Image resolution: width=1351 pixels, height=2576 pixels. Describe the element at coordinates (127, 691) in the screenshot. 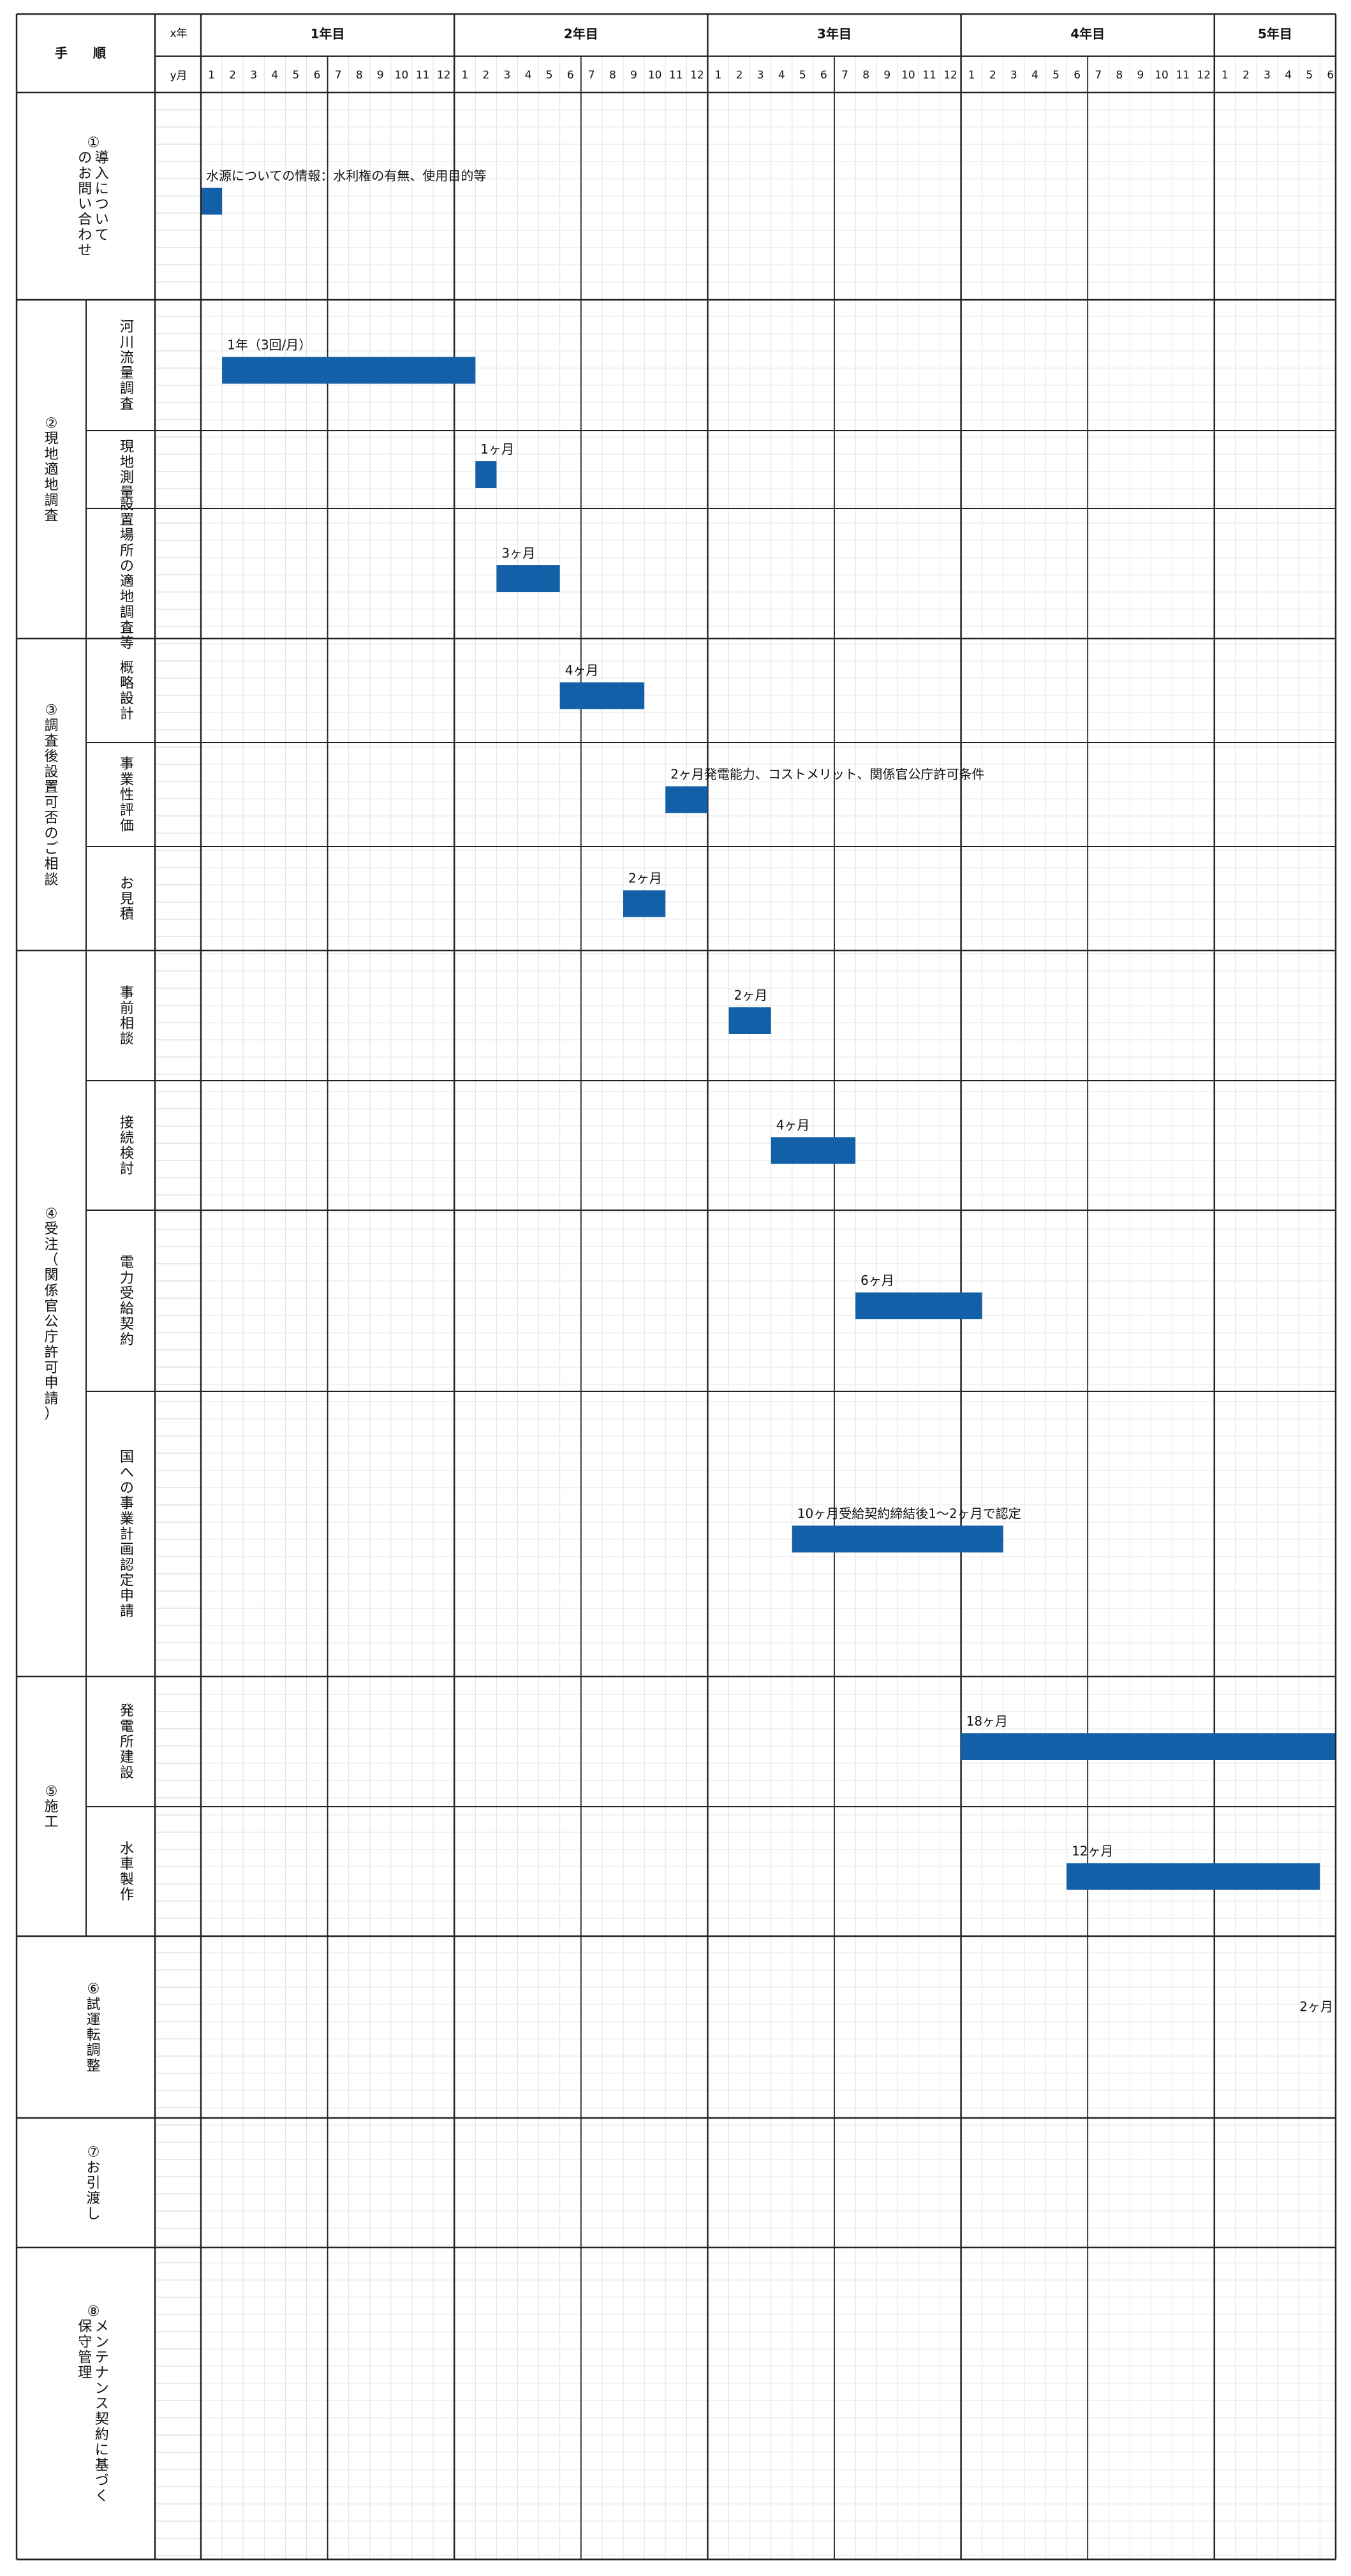

I see `task-label-text: 概略設計` at that location.